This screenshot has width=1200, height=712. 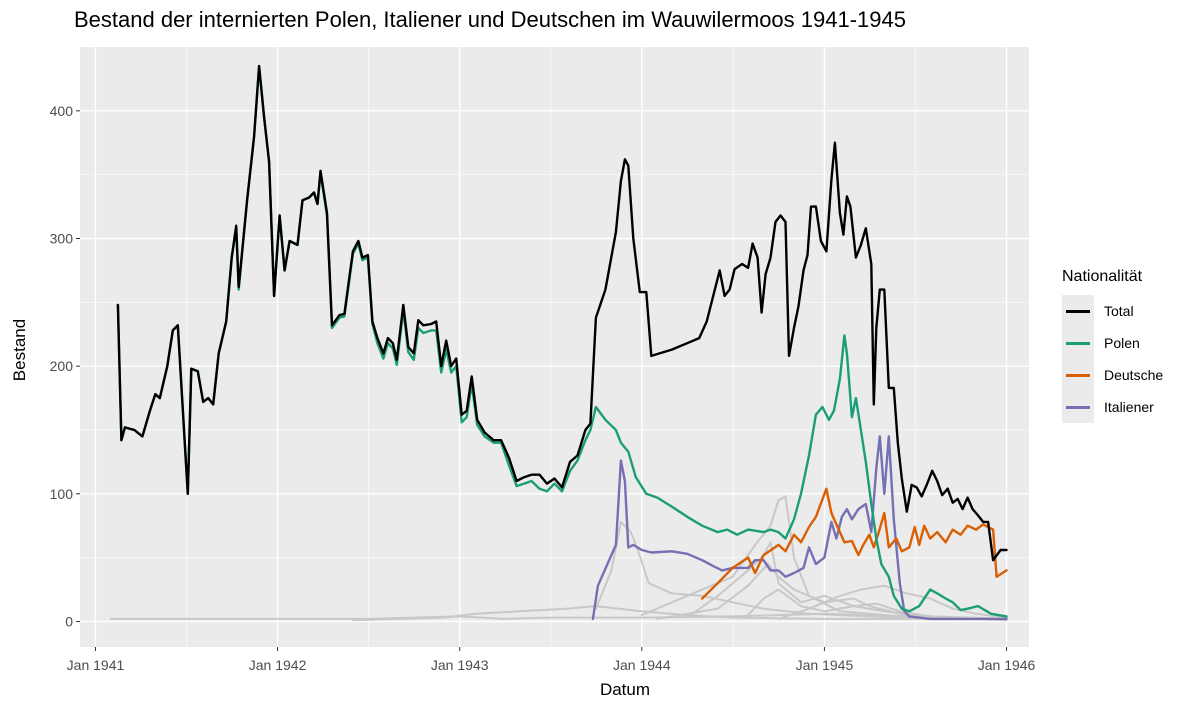 I want to click on legend-label: Polen, so click(x=1122, y=343).